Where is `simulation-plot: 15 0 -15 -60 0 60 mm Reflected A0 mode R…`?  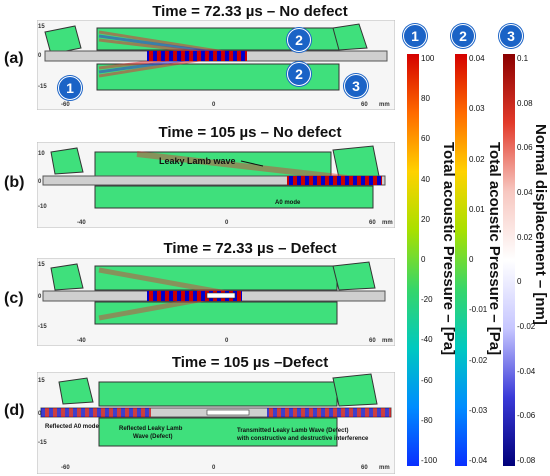 simulation-plot: 15 0 -15 -60 0 60 mm Reflected A0 mode R… is located at coordinates (216, 423).